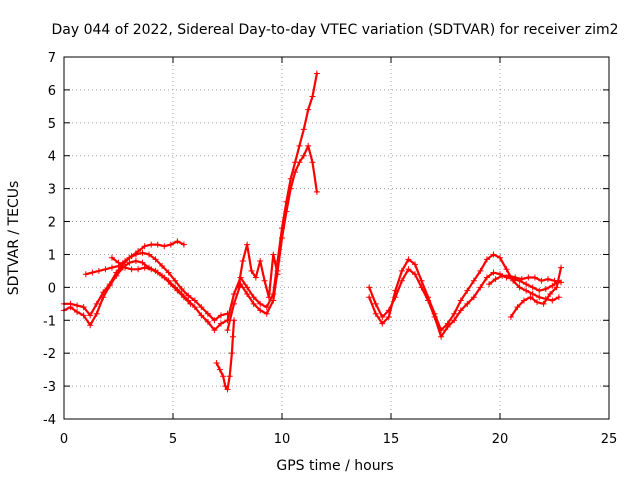 Image resolution: width=640 pixels, height=480 pixels. I want to click on y-tick-label: -3, so click(49, 387).